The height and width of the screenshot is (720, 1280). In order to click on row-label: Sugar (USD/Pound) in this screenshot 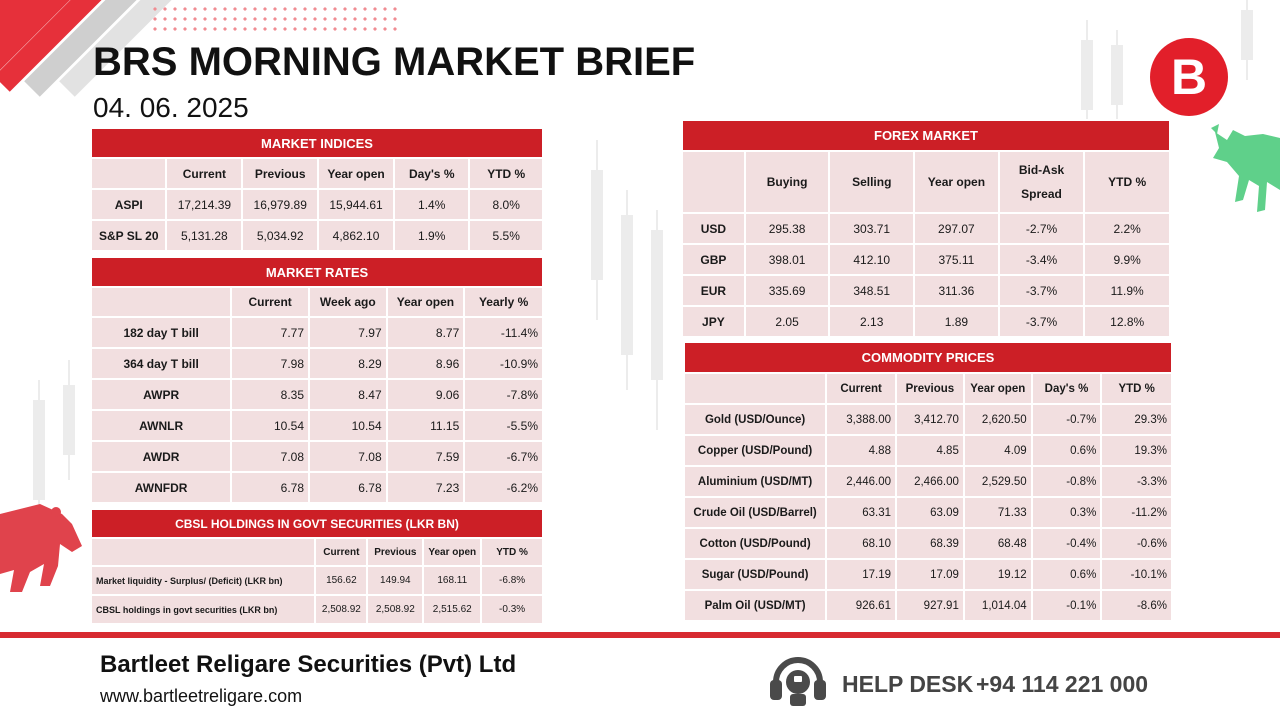, I will do `click(755, 574)`.